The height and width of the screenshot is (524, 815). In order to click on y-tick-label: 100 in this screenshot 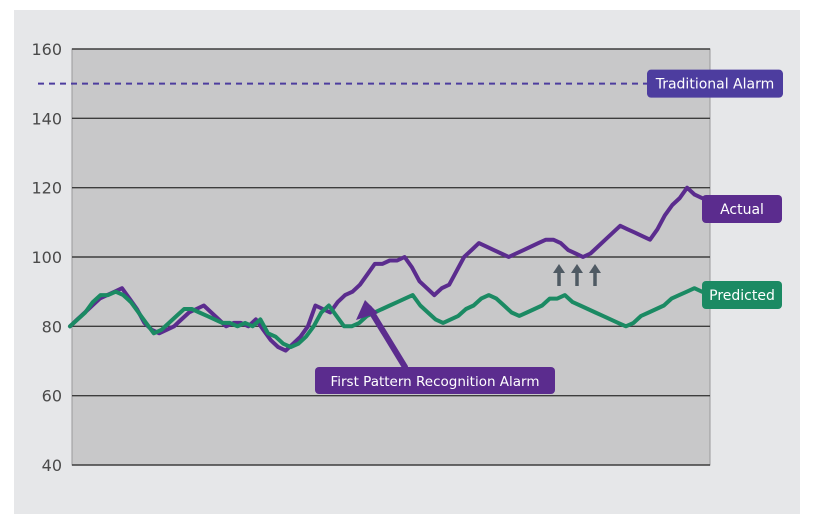, I will do `click(46, 257)`.